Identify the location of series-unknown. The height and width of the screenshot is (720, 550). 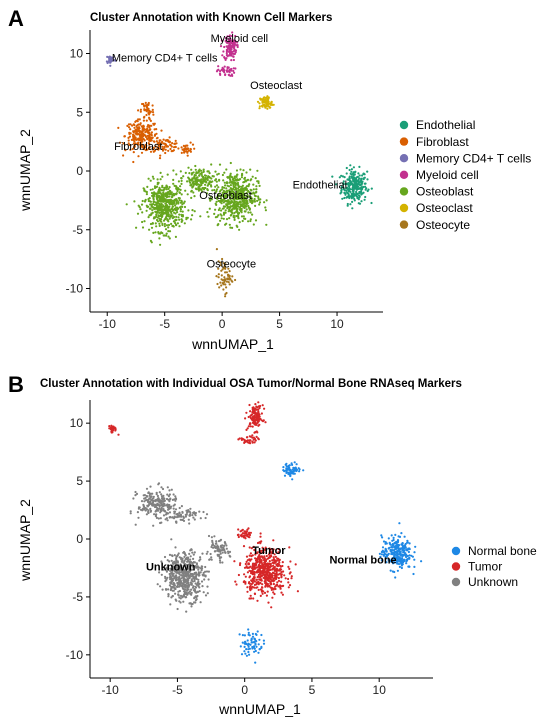
(180, 547).